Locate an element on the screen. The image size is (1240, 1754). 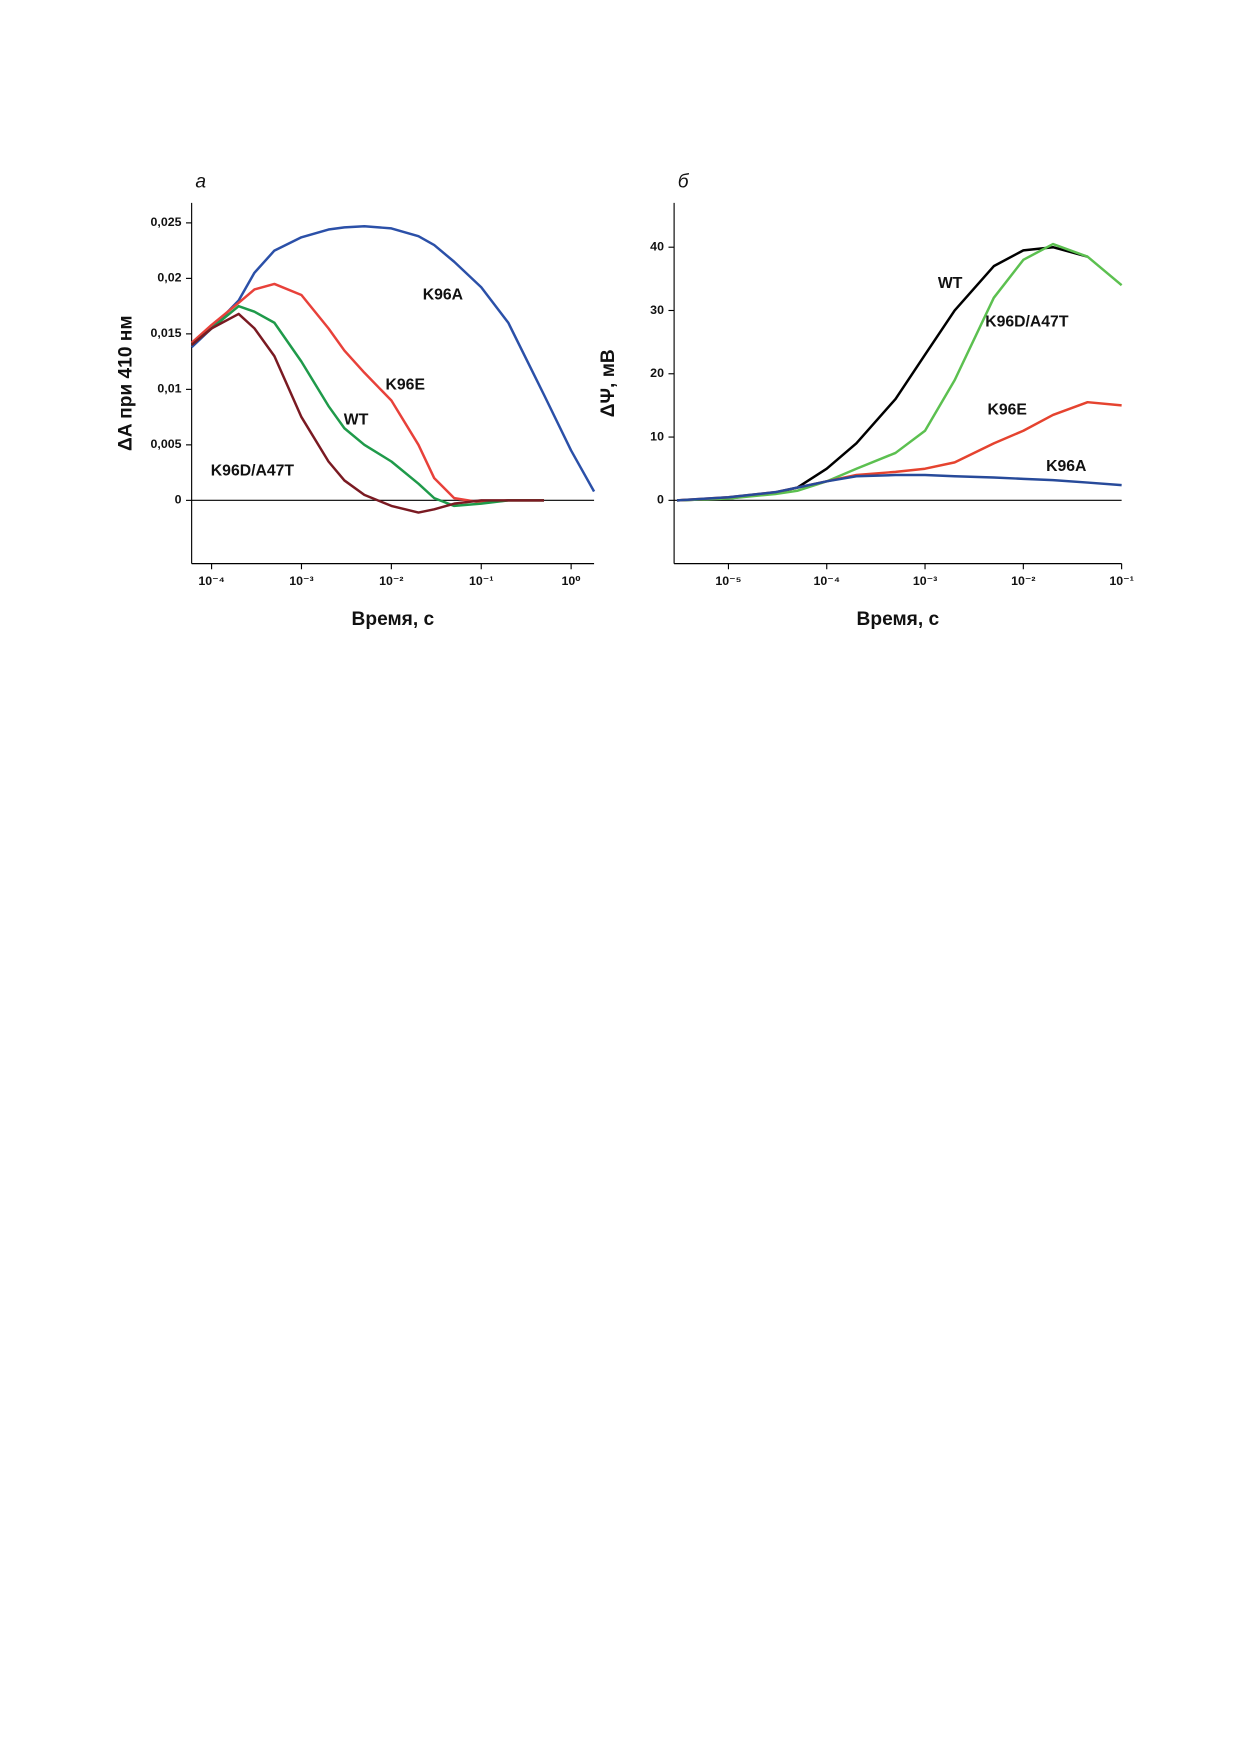
panel-label: б is located at coordinates (684, 182).